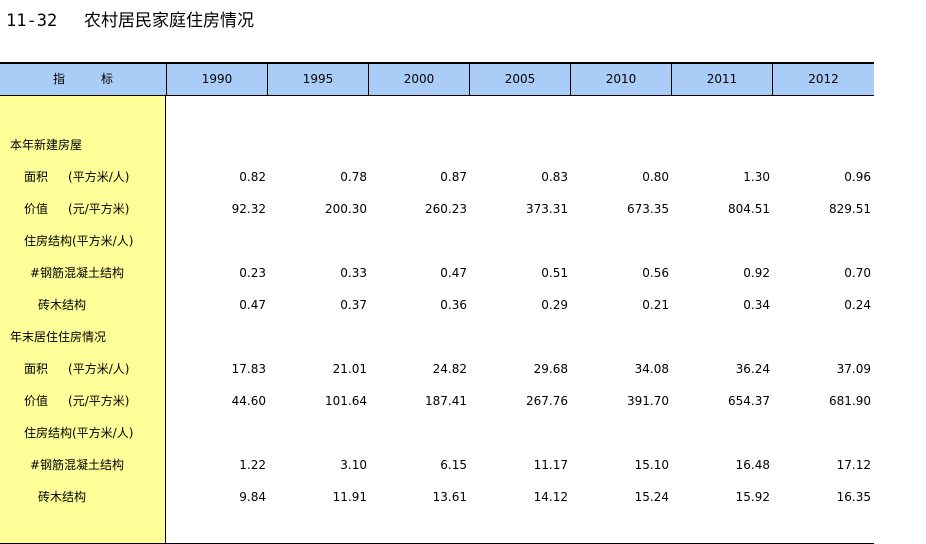 The height and width of the screenshot is (544, 926). What do you see at coordinates (437, 337) in the screenshot?
I see `table-row: 年末居住住房情况` at bounding box center [437, 337].